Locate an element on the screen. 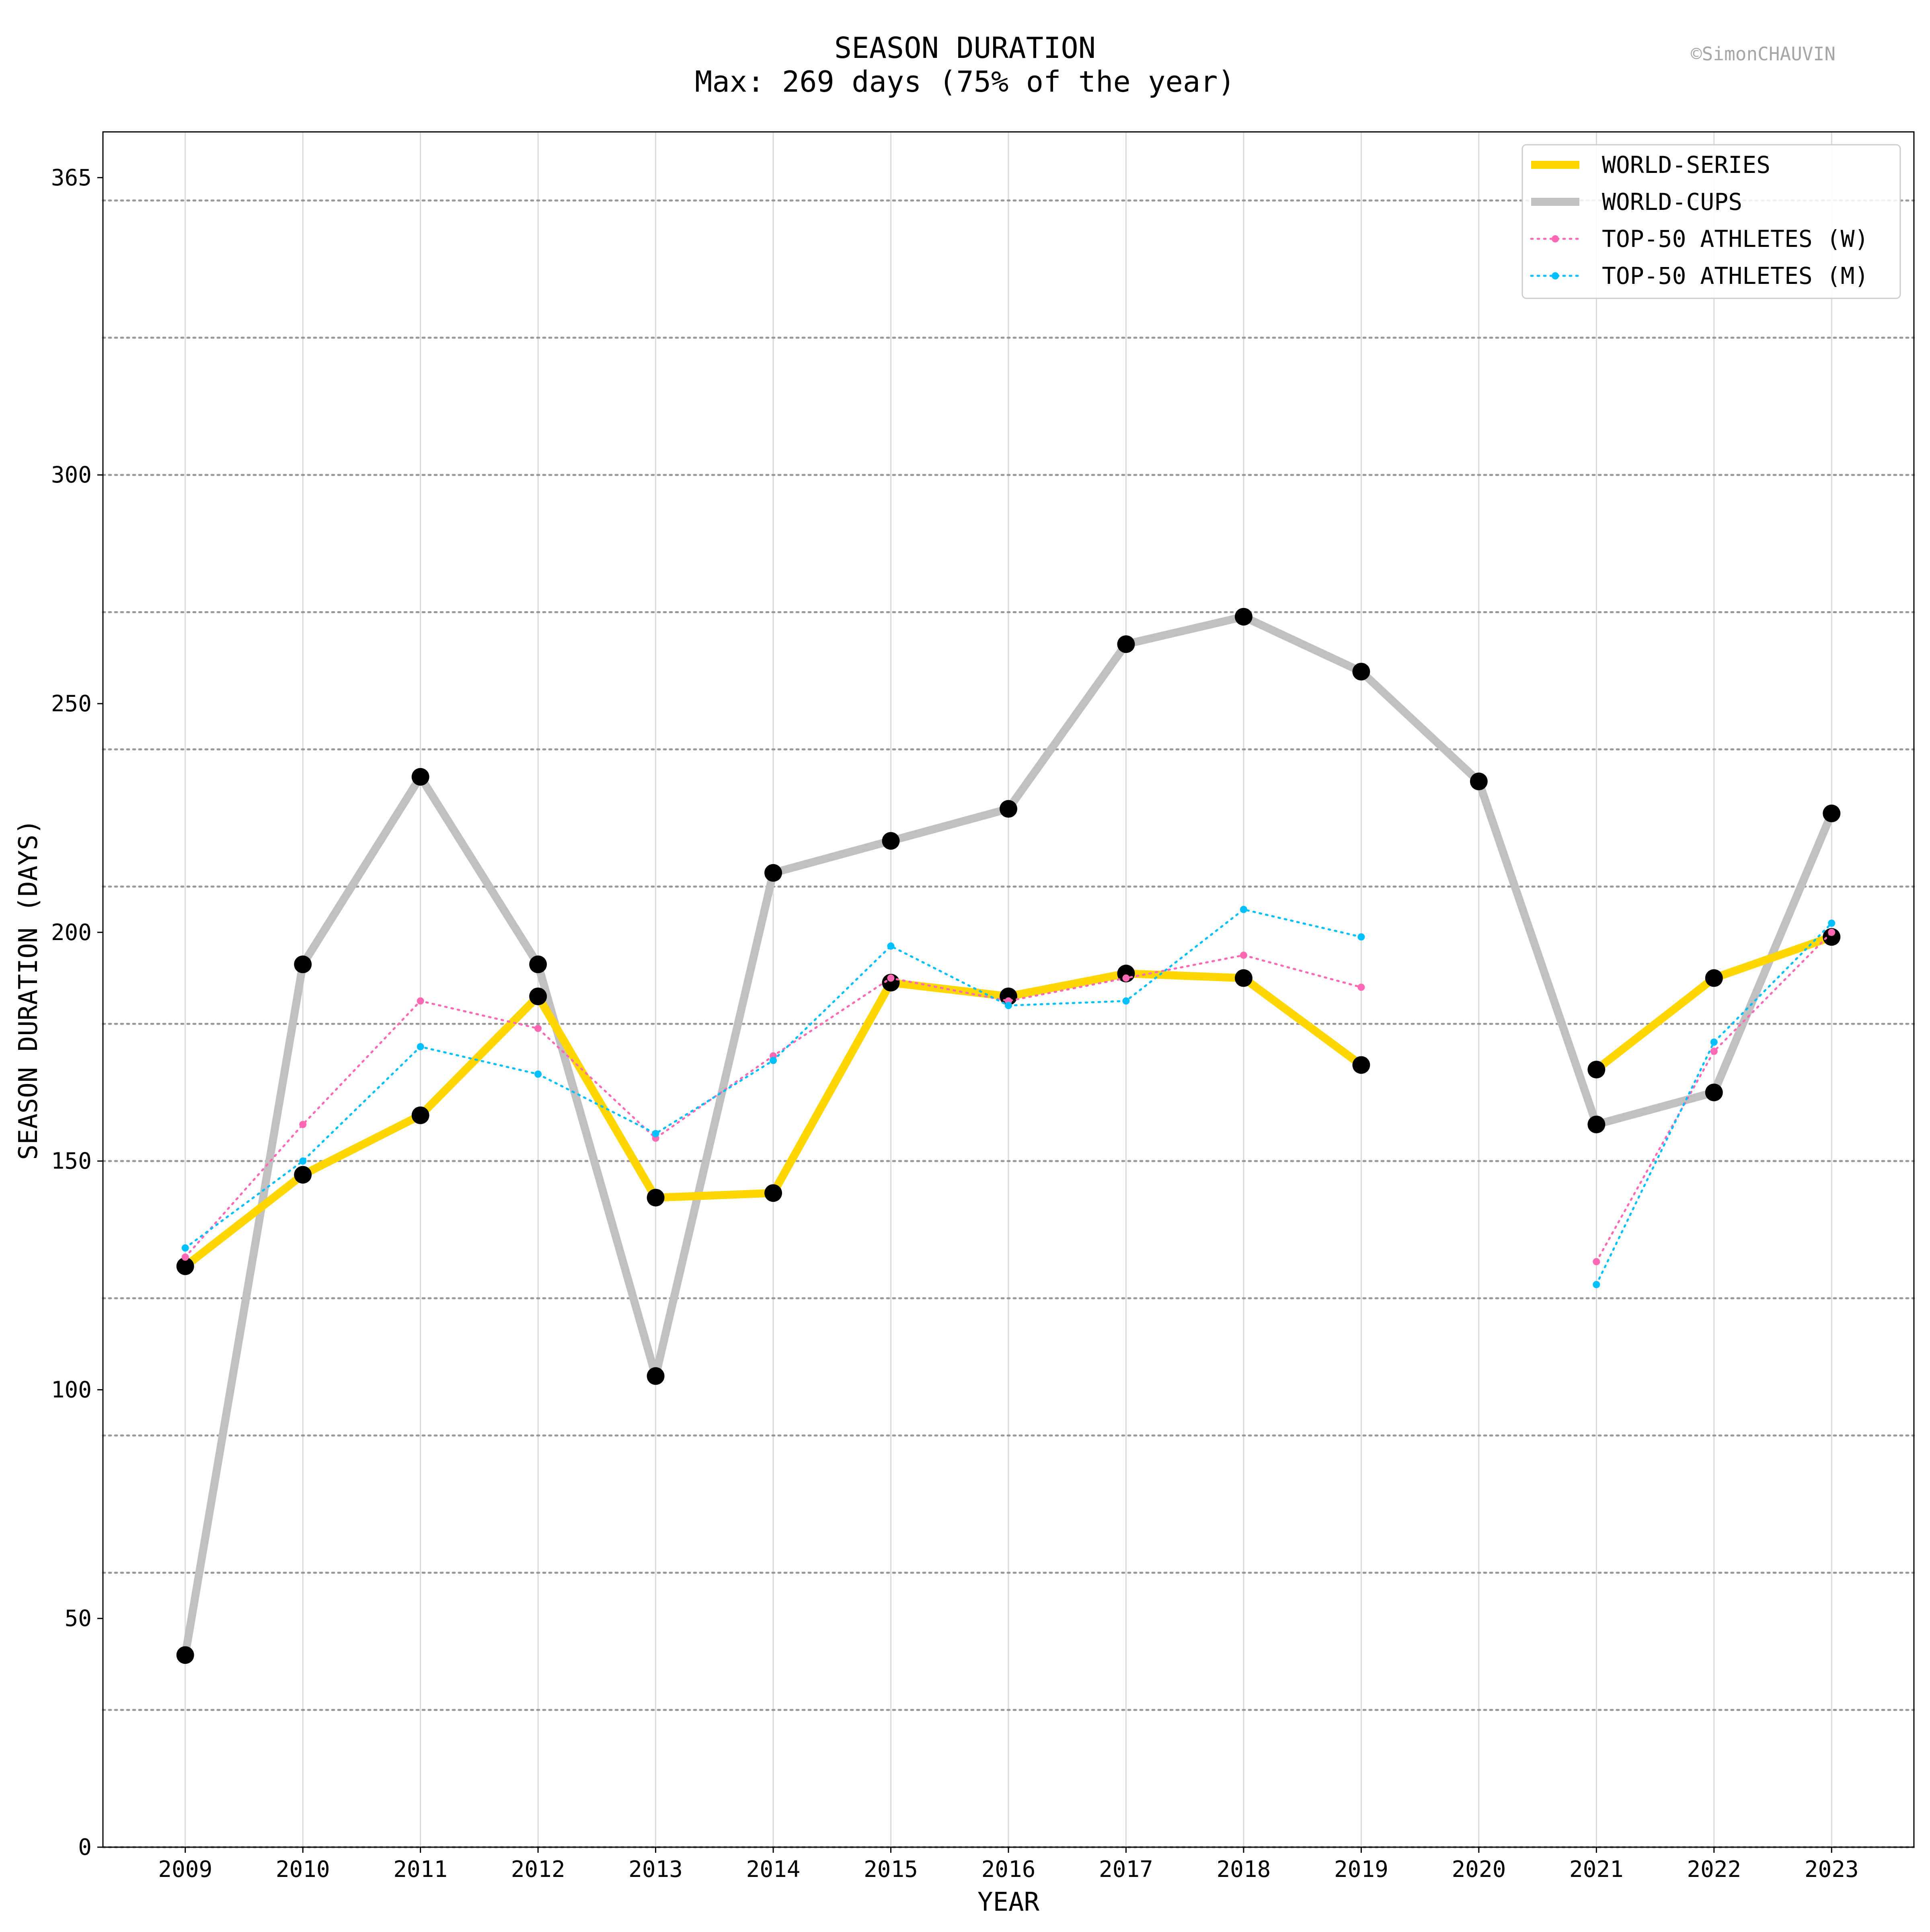 This screenshot has width=1930, height=1932. top-50-athletes-w-point-2015 is located at coordinates (891, 978).